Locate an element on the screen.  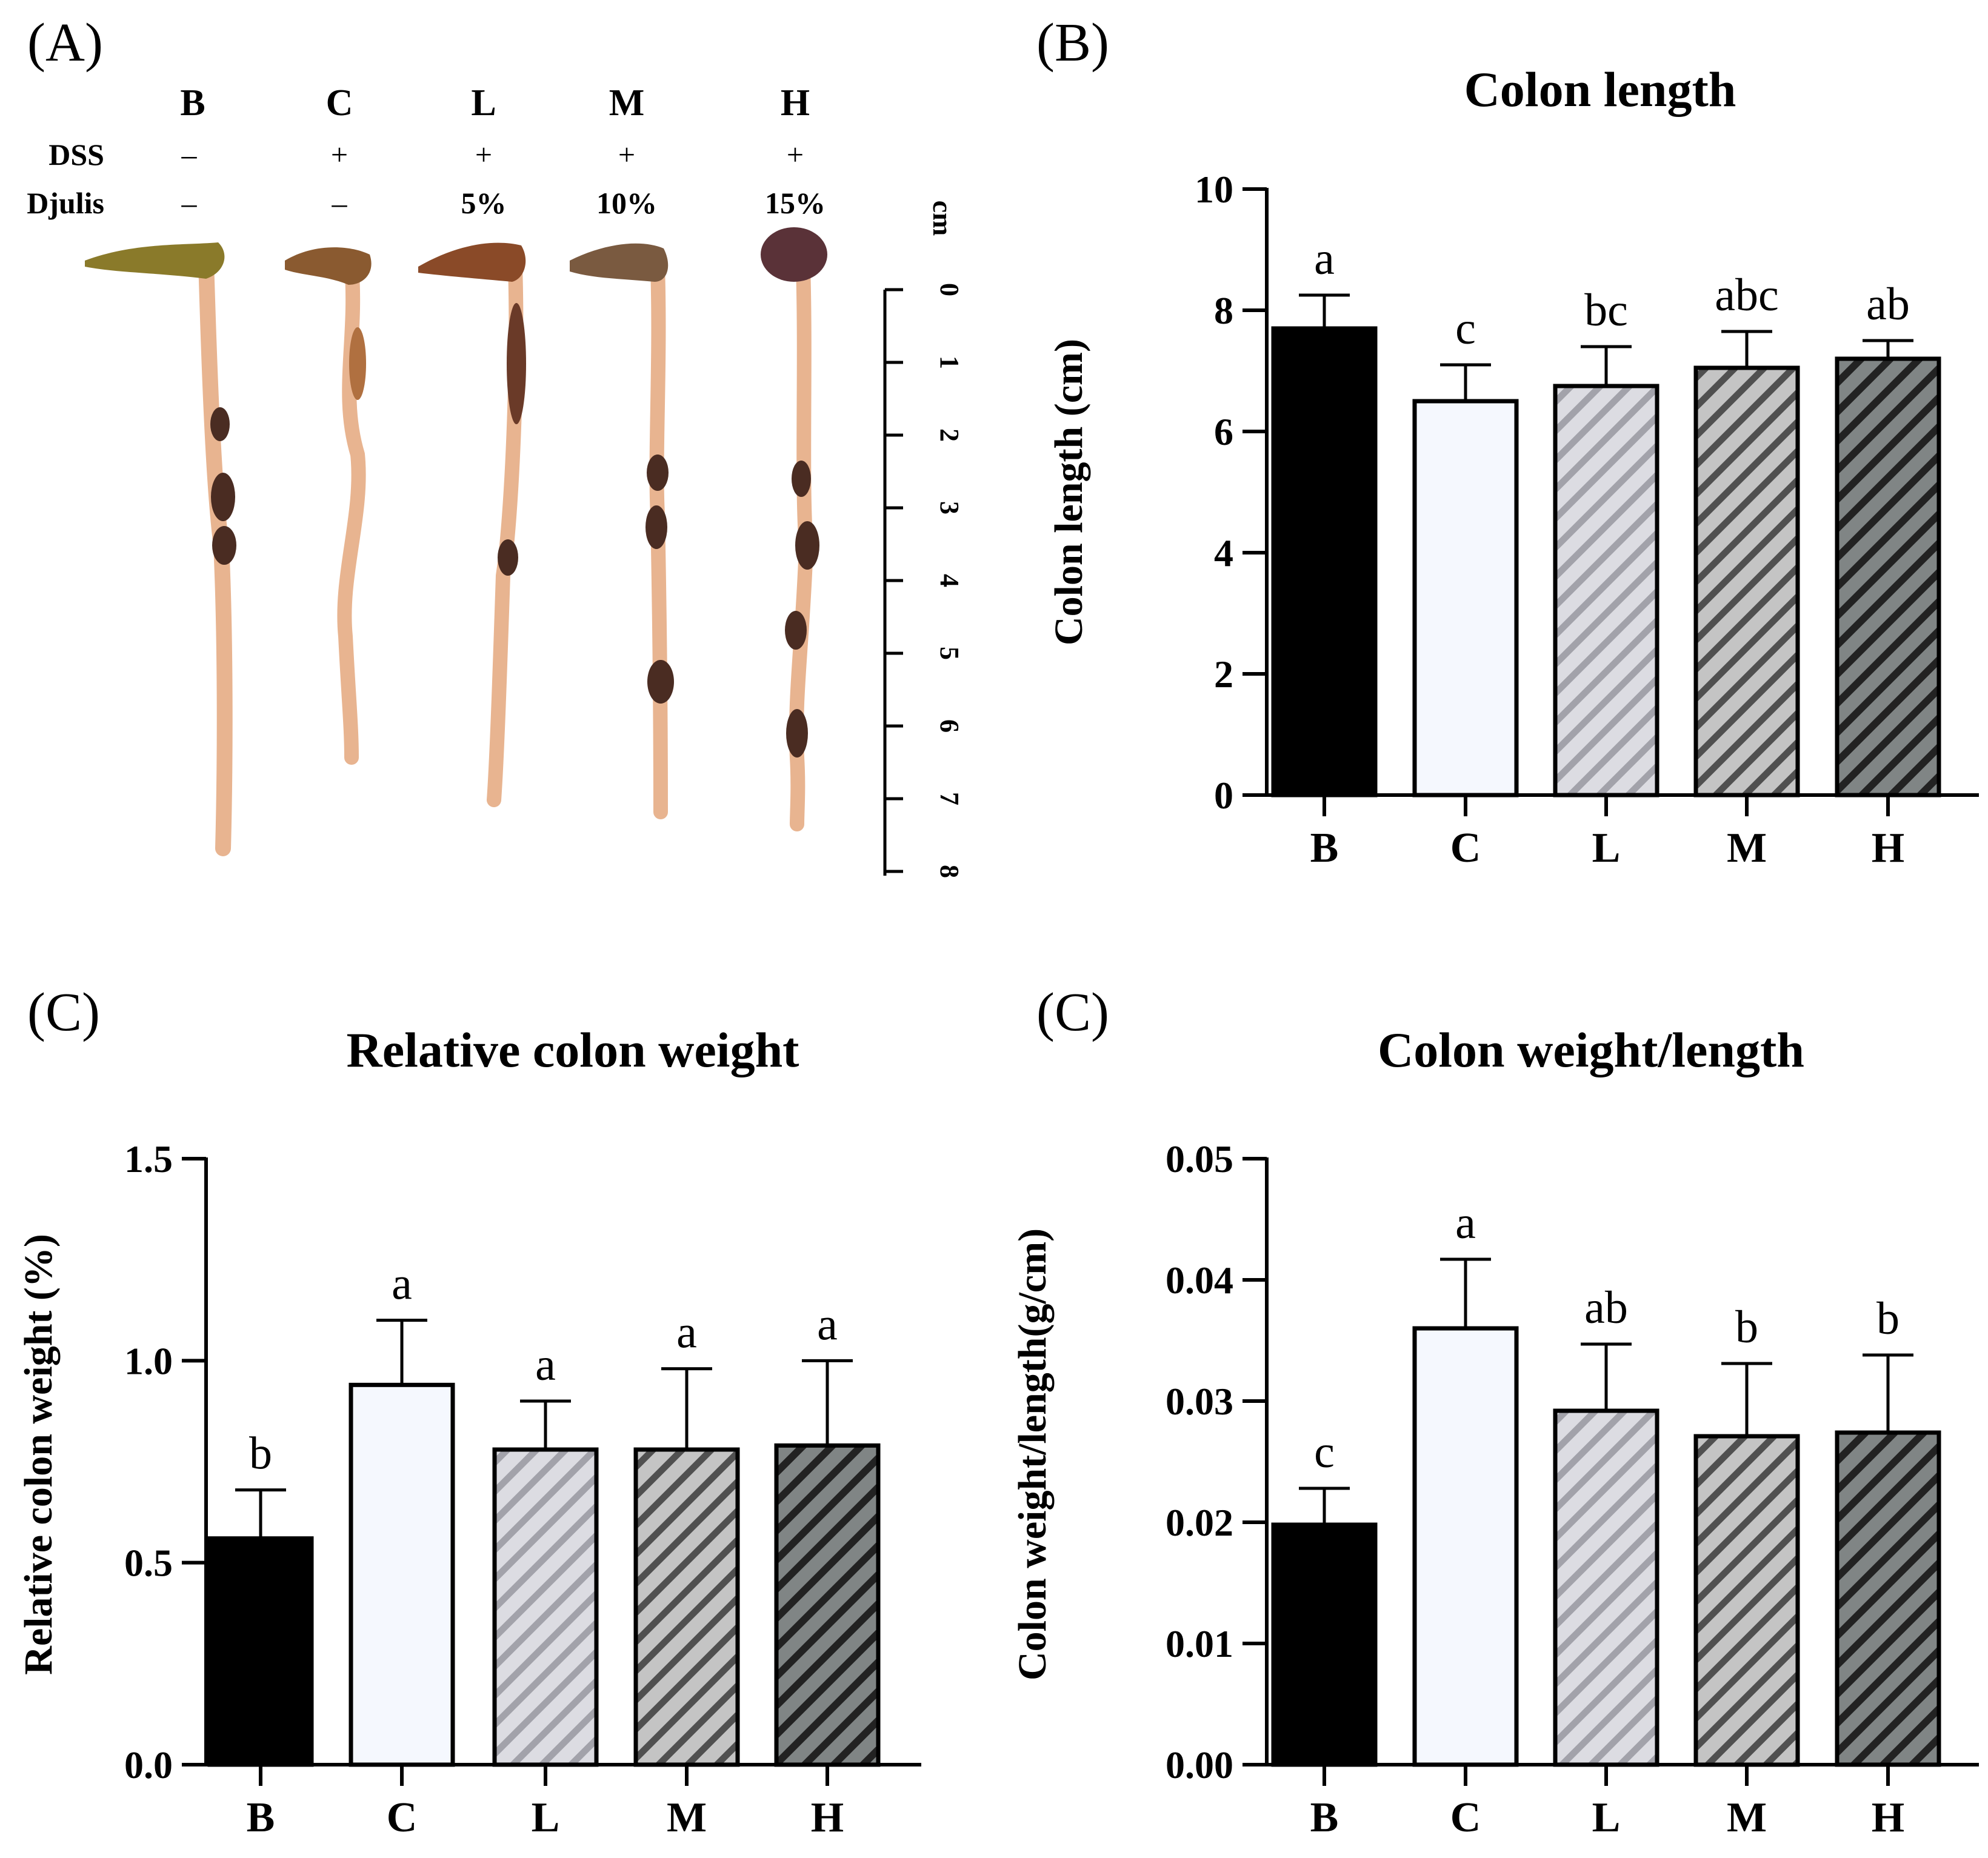
colon-m-cap is located at coordinates (619, 262).